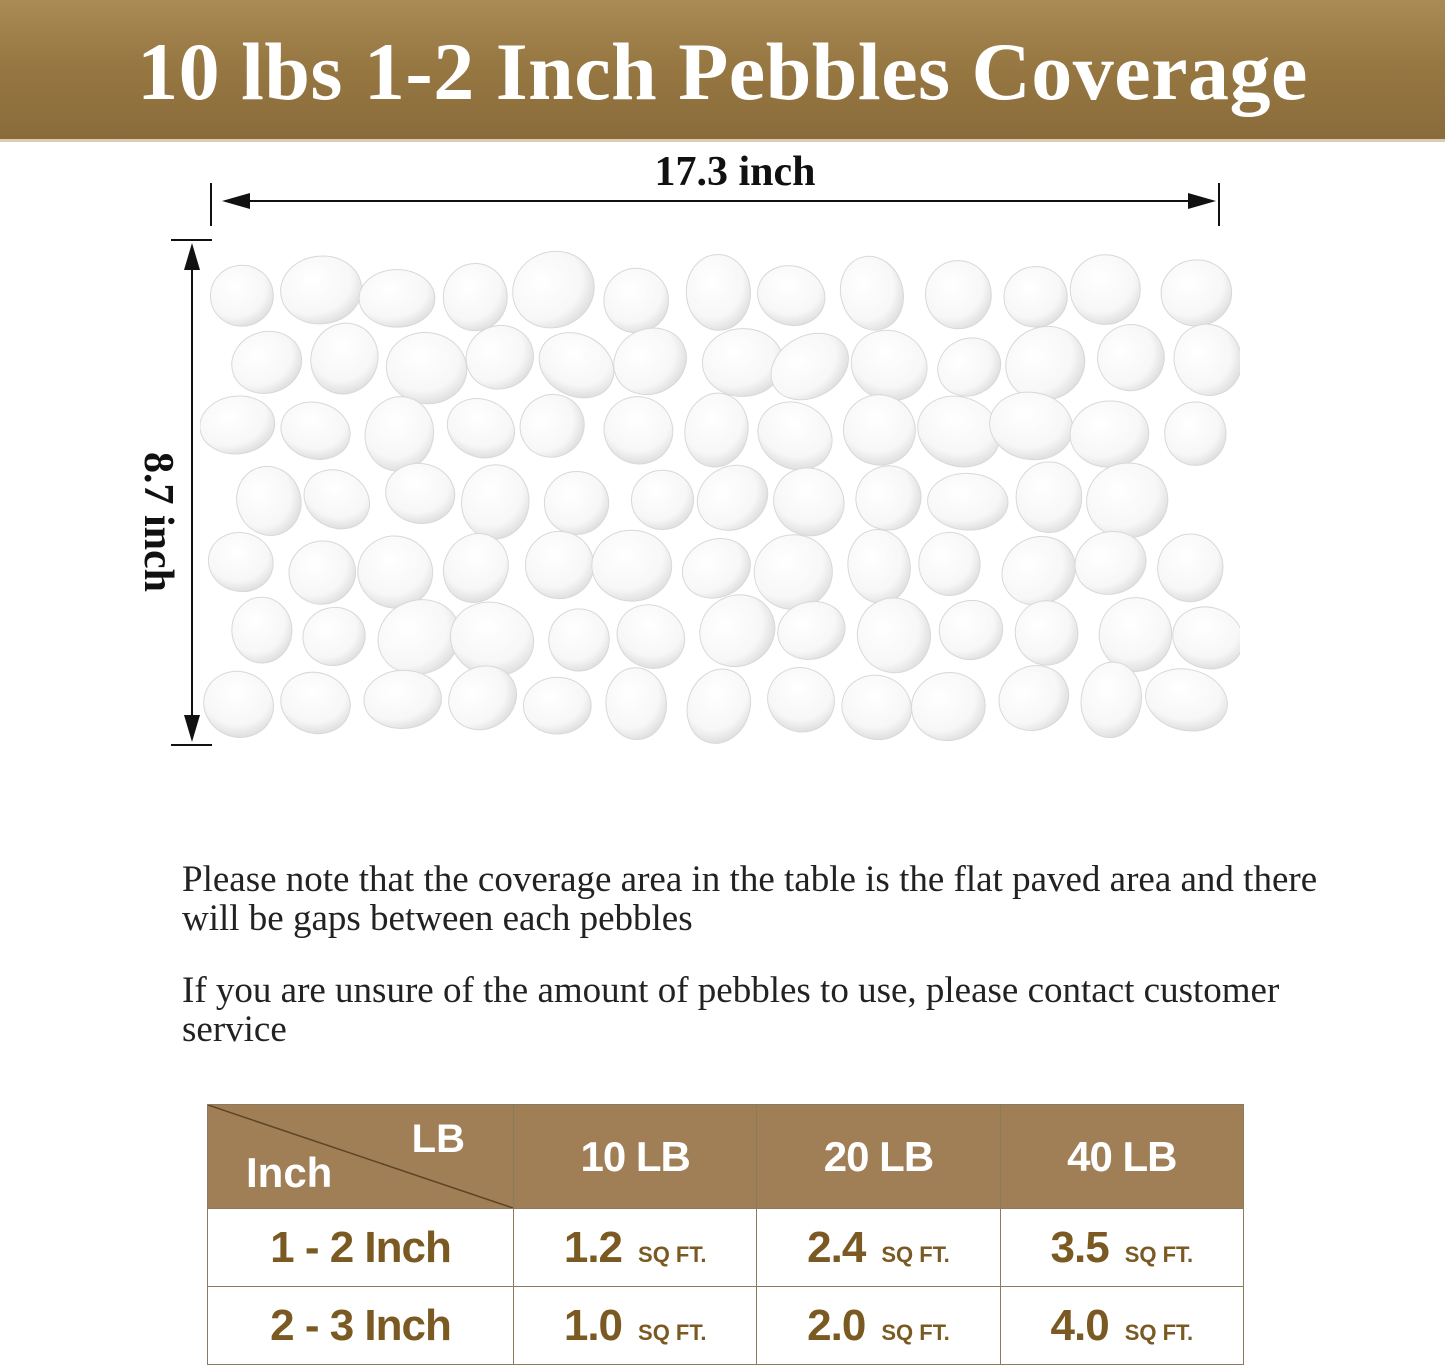 This screenshot has height=1369, width=1445. Describe the element at coordinates (360, 1325) in the screenshot. I see `size-cell: 2 - 3 Inch` at that location.